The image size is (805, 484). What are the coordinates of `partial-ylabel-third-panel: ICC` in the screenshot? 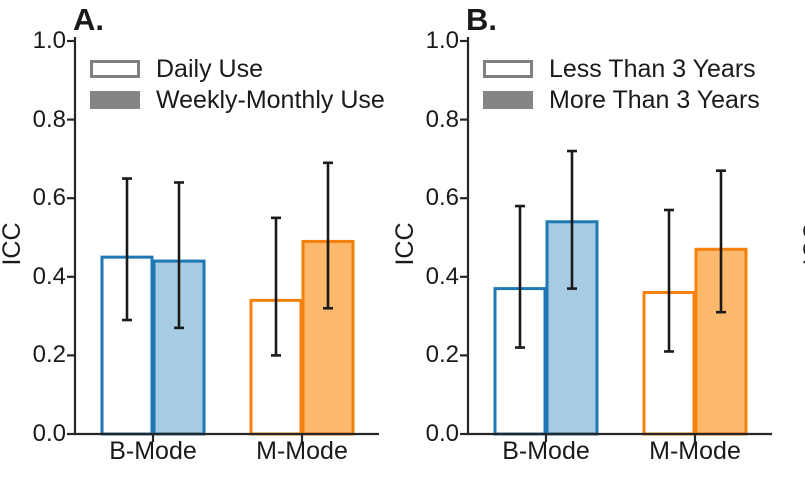 It's located at (802, 244).